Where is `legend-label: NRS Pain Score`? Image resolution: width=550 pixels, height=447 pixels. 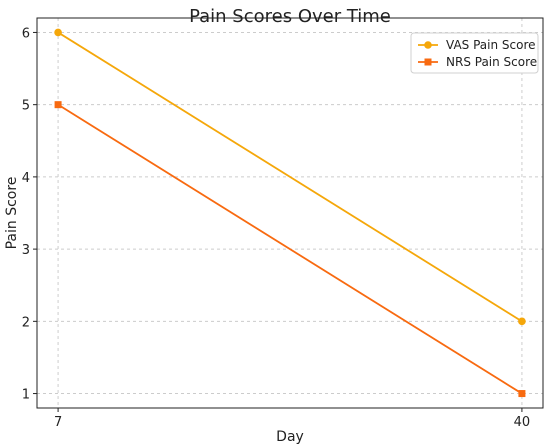 legend-label: NRS Pain Score is located at coordinates (491, 62).